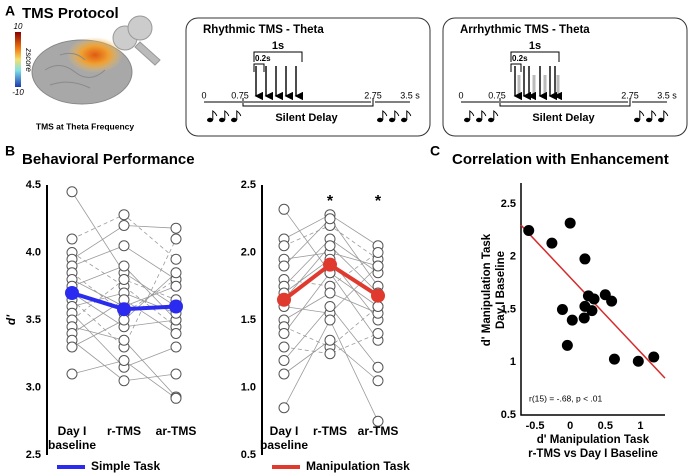 This screenshot has width=700, height=476. What do you see at coordinates (513, 362) in the screenshot?
I see `y-tick-label: 1` at bounding box center [513, 362].